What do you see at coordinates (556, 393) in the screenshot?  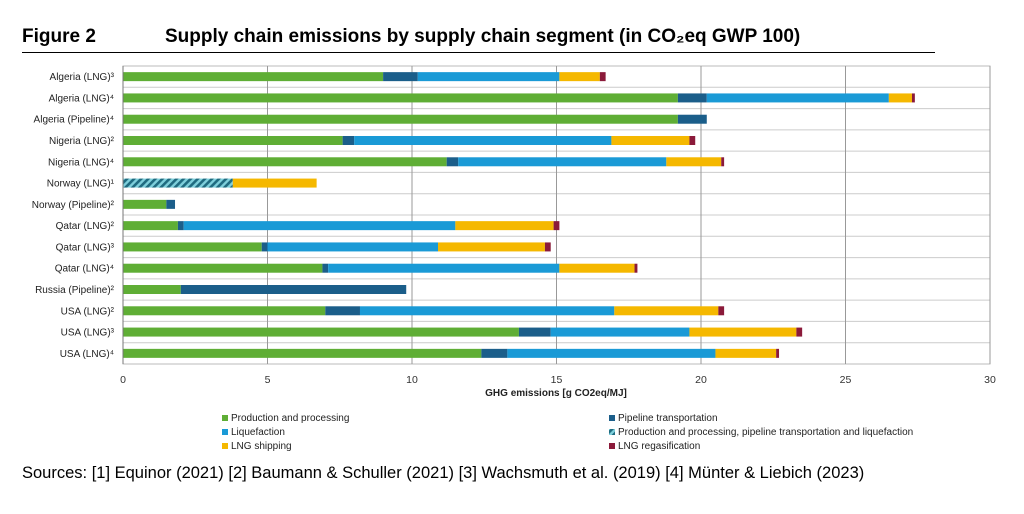 I see `x-axis-label: GHG emissions [g CO2eq/MJ]` at bounding box center [556, 393].